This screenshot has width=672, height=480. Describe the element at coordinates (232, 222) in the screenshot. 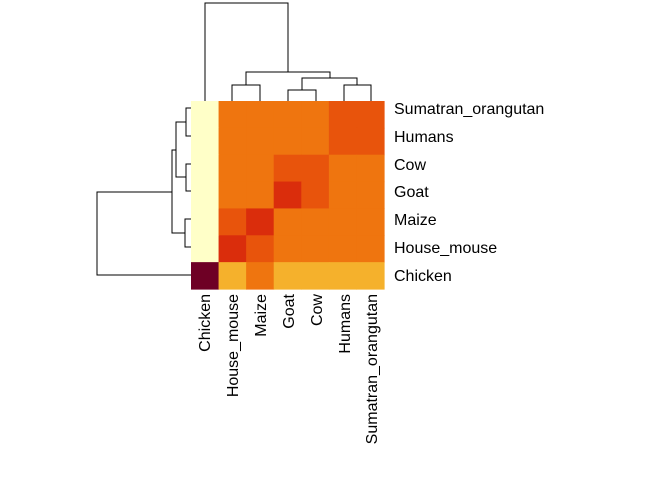

I see `heatmap-cell-maize-house-mouse` at that location.